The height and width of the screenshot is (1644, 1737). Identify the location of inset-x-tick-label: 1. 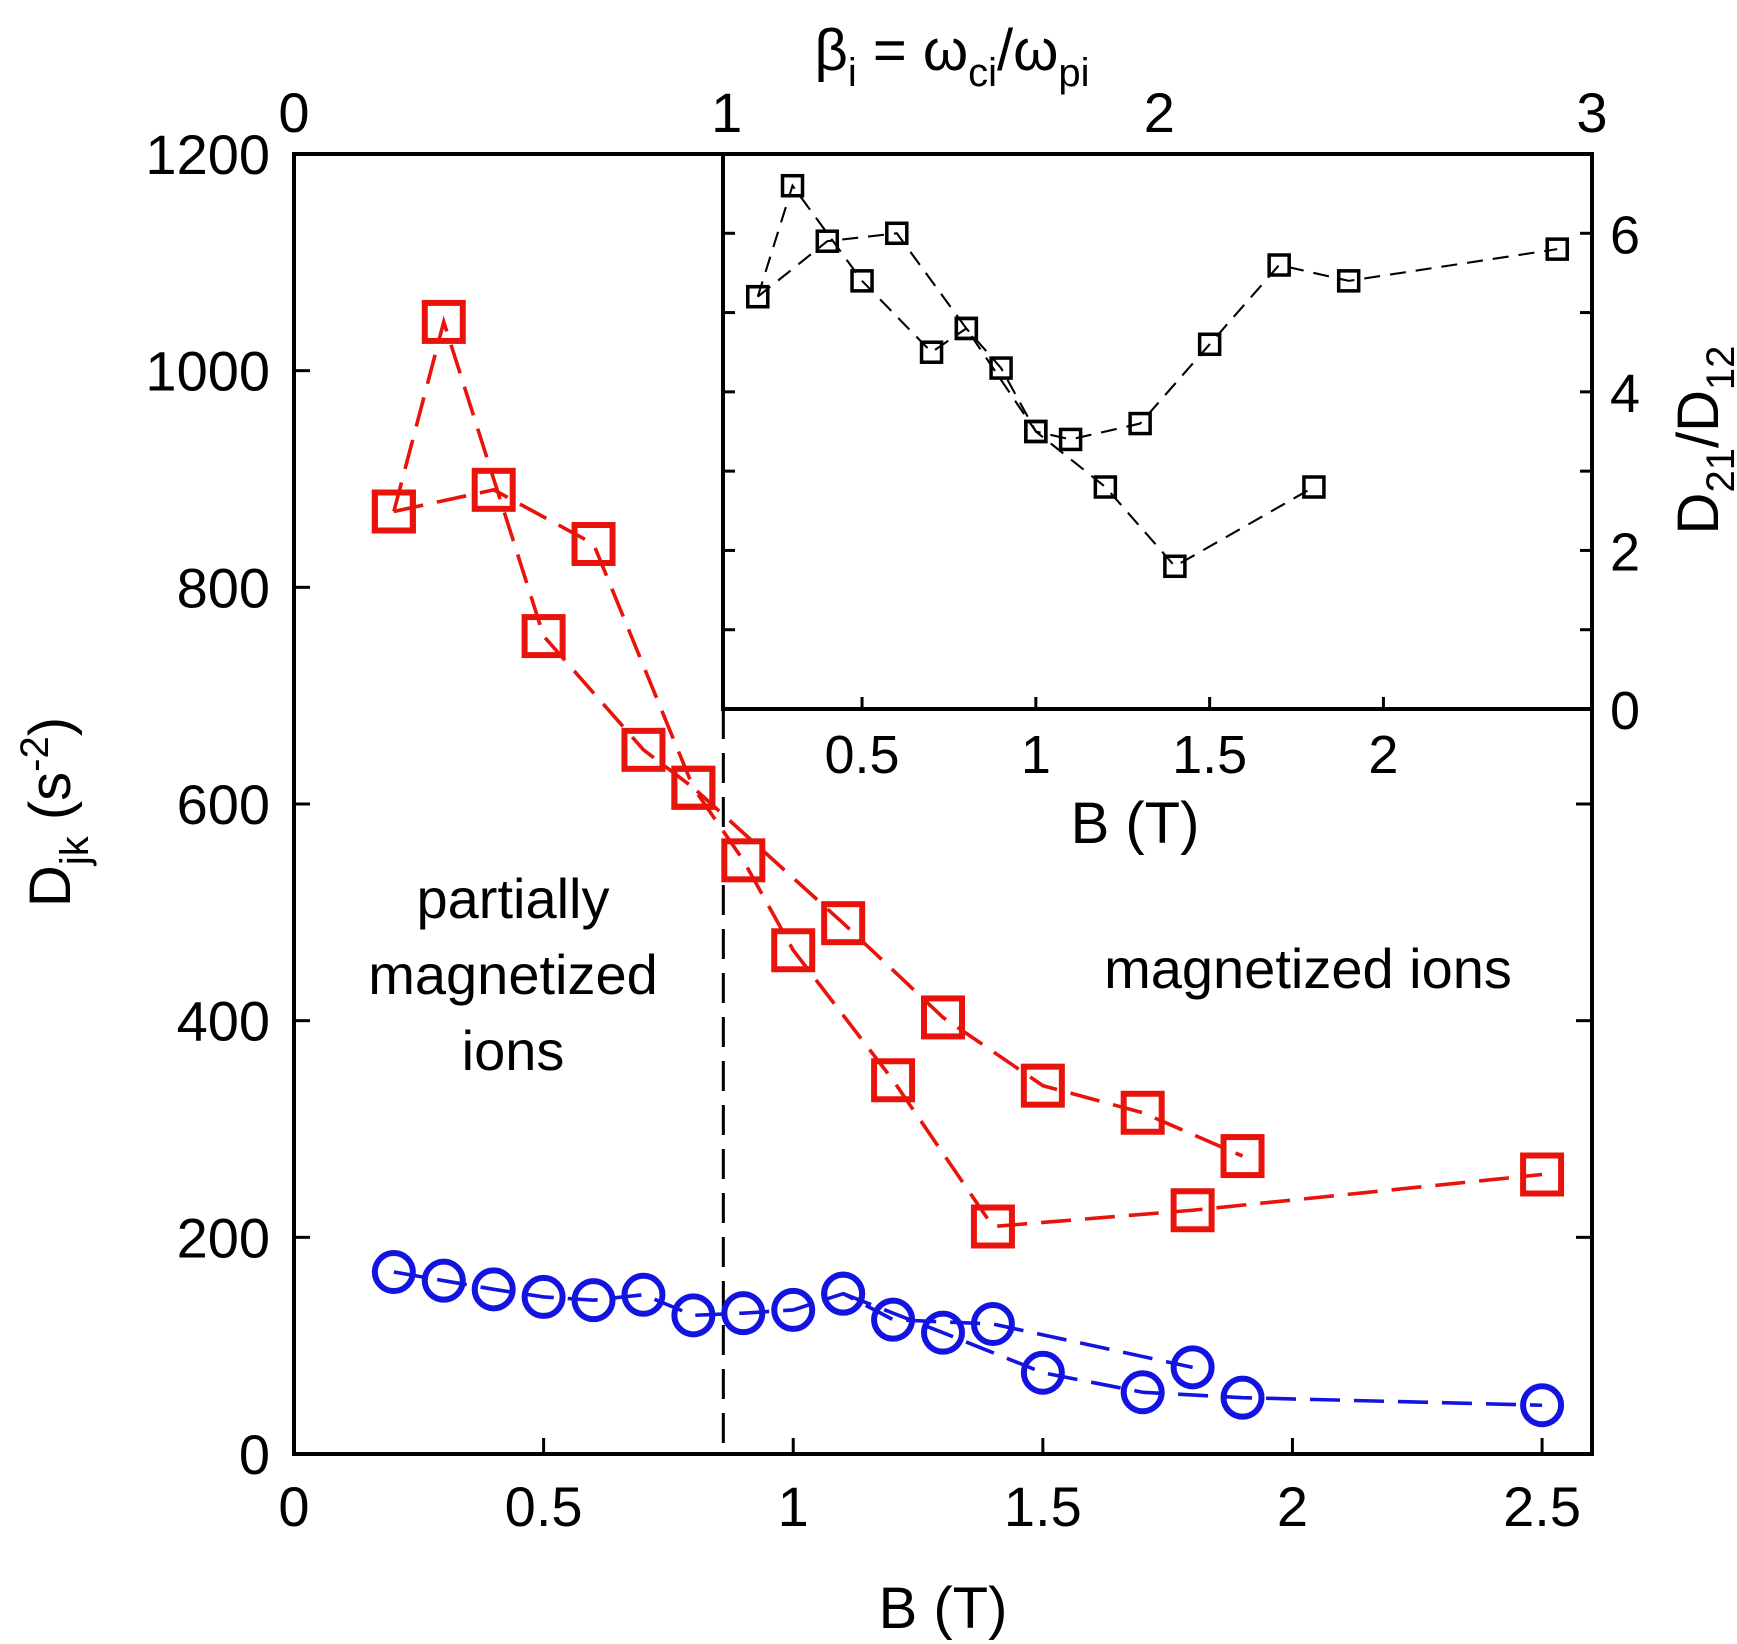
(1036, 755).